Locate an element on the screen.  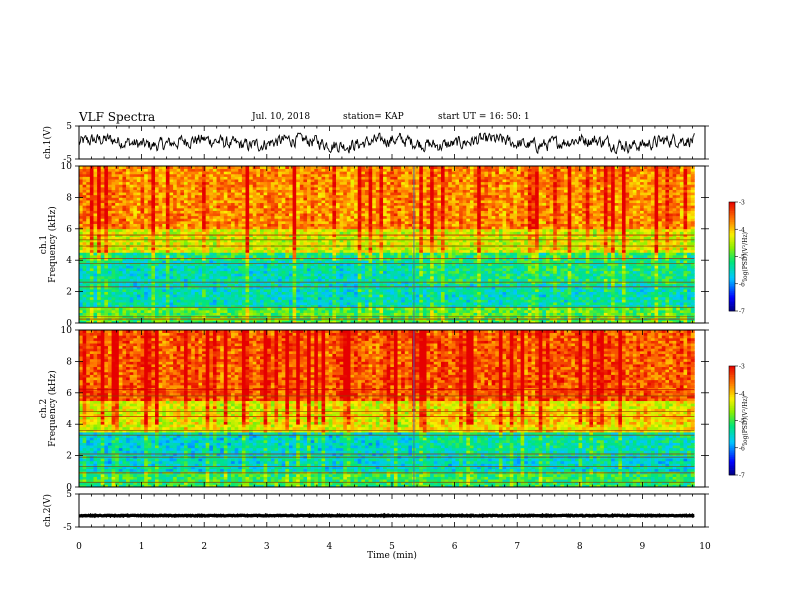
spectrogram-ch2-ylabel: Frequency (kHz) is located at coordinates (52, 408).